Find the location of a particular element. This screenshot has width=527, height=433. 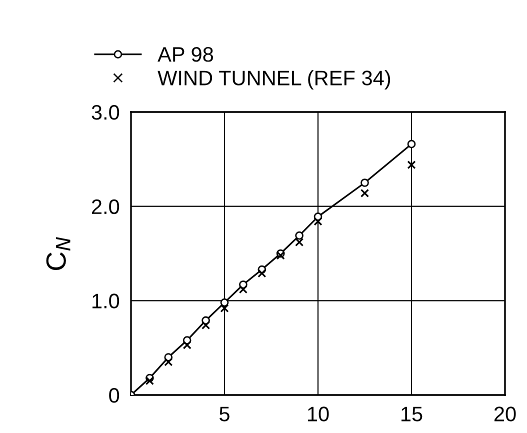

x-tick-label: 5 is located at coordinates (225, 414).